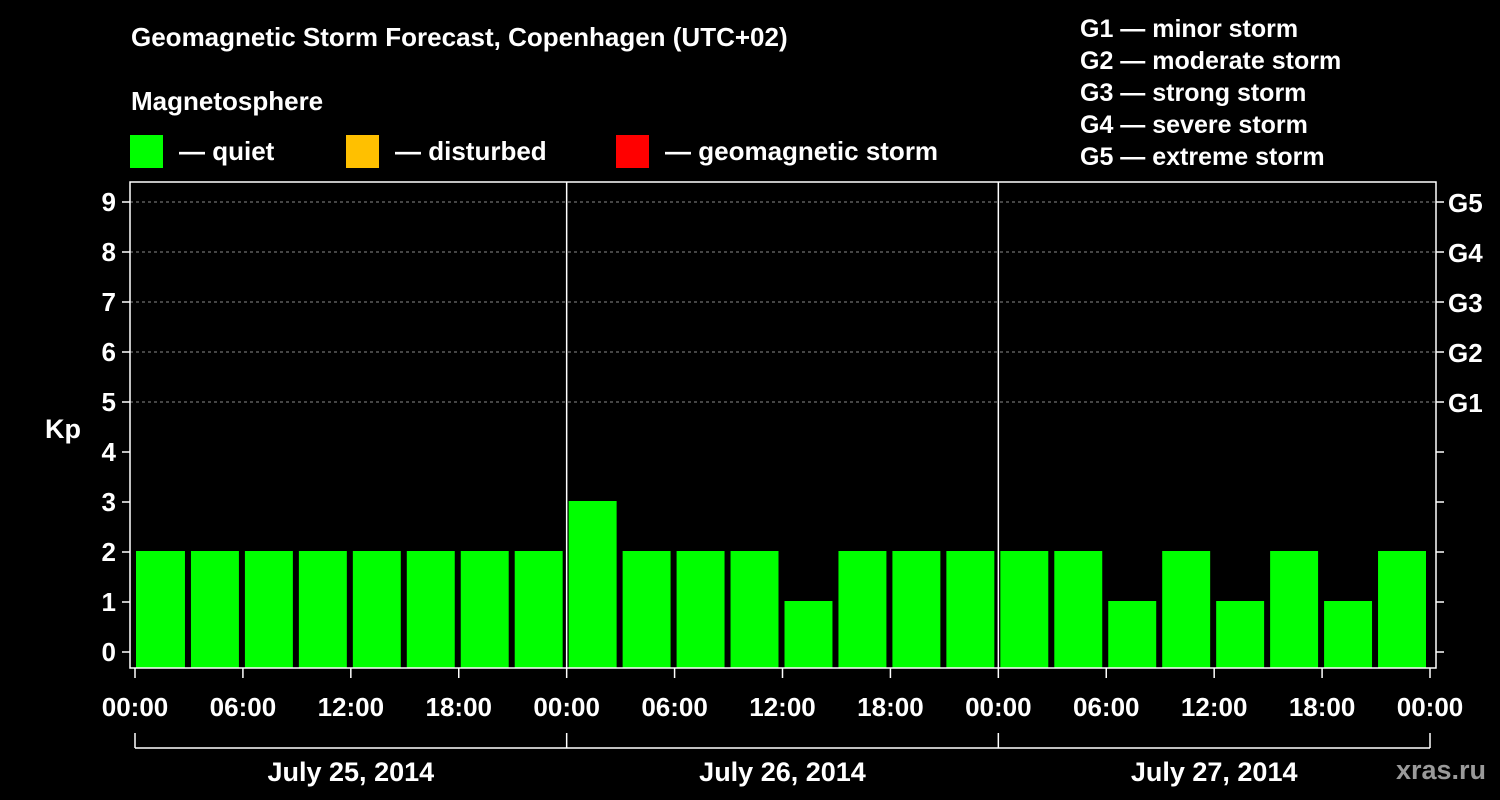  I want to click on legend-label-storm: — geomagnetic storm, so click(802, 150).